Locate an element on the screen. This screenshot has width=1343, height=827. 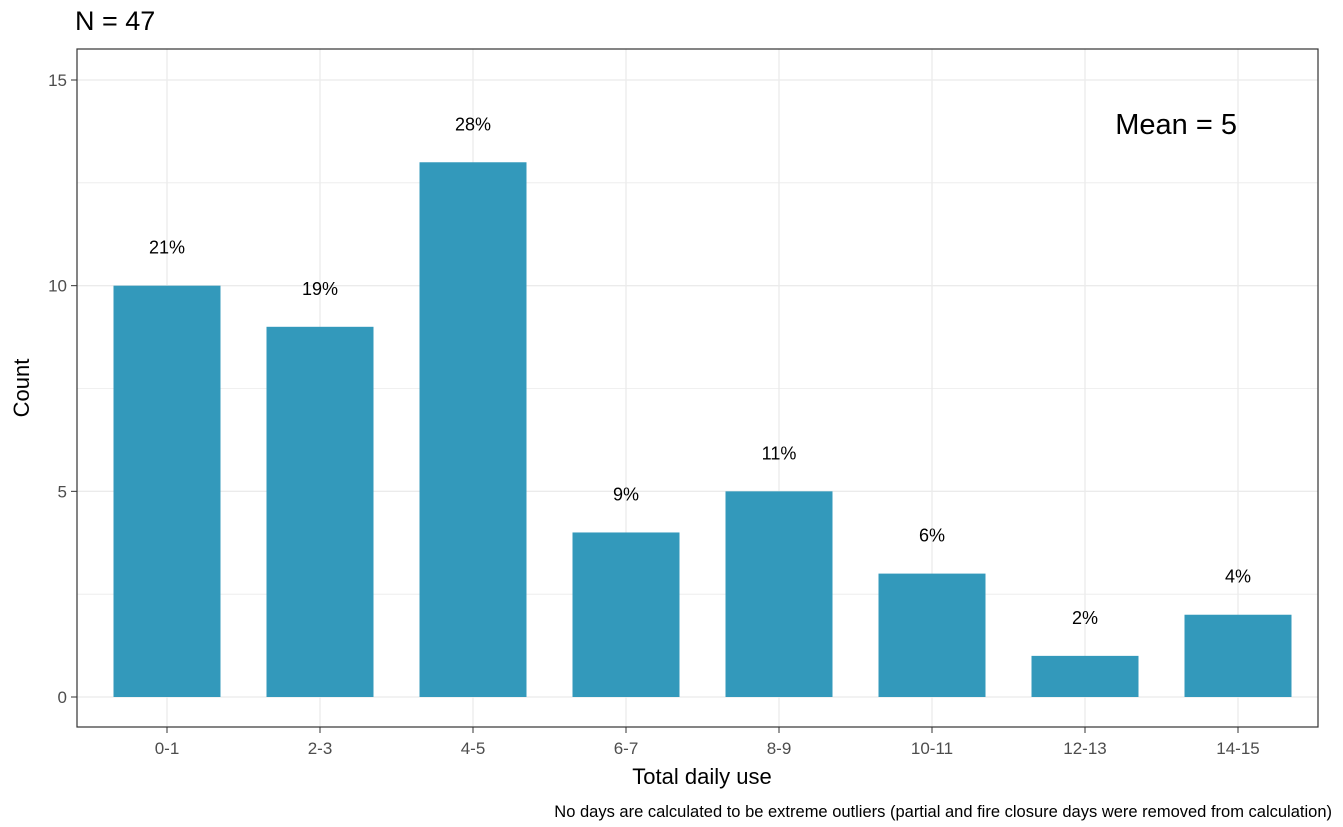
y-axis: 0 5 10 15 is located at coordinates (62, 389).